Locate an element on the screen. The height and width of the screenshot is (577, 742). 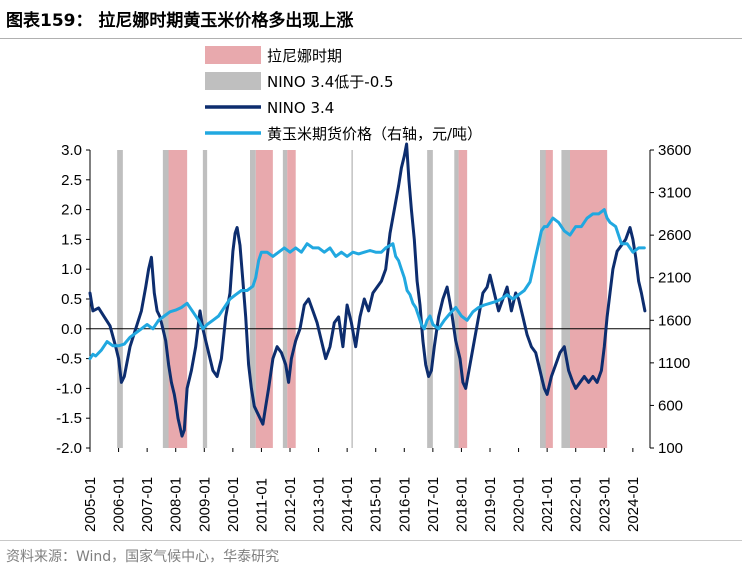
source-divider is located at coordinates (371, 540).